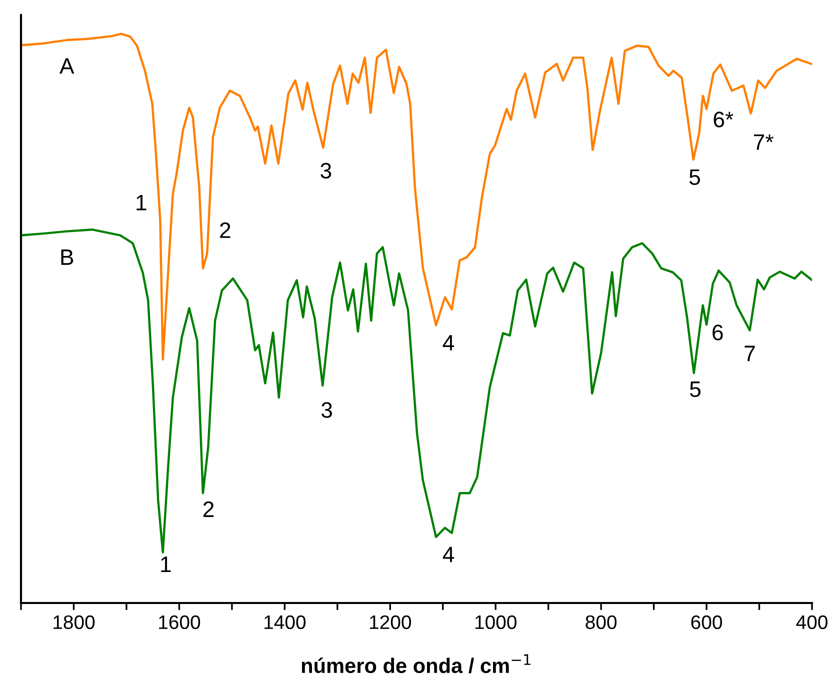  I want to click on x-tick-label: 400, so click(812, 622).